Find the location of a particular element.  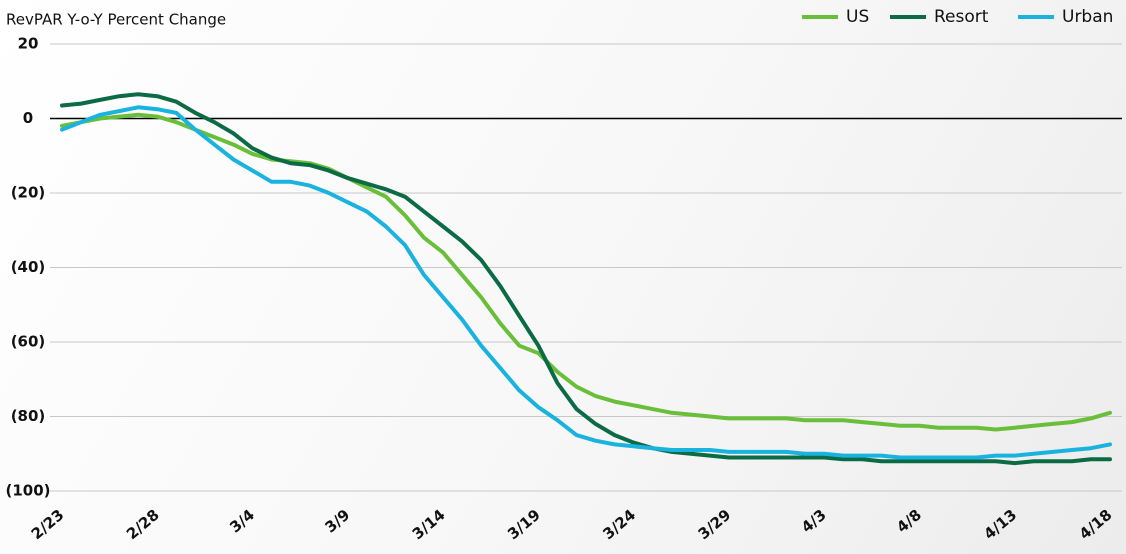

legend-label: Urban is located at coordinates (1087, 17).